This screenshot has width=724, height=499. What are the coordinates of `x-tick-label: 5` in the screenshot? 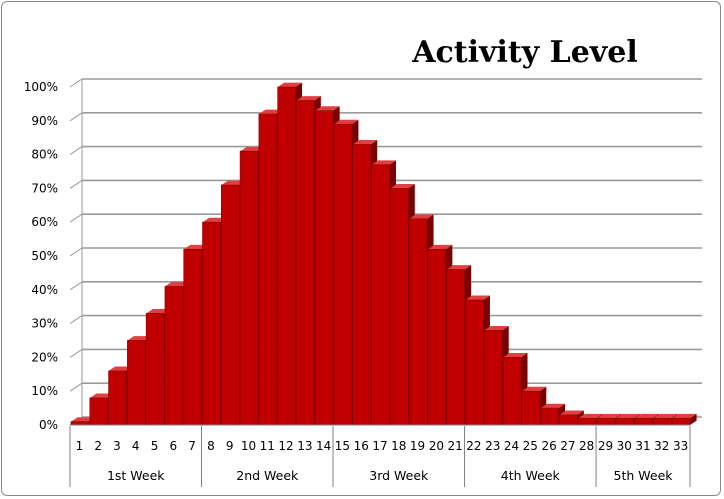 It's located at (155, 446).